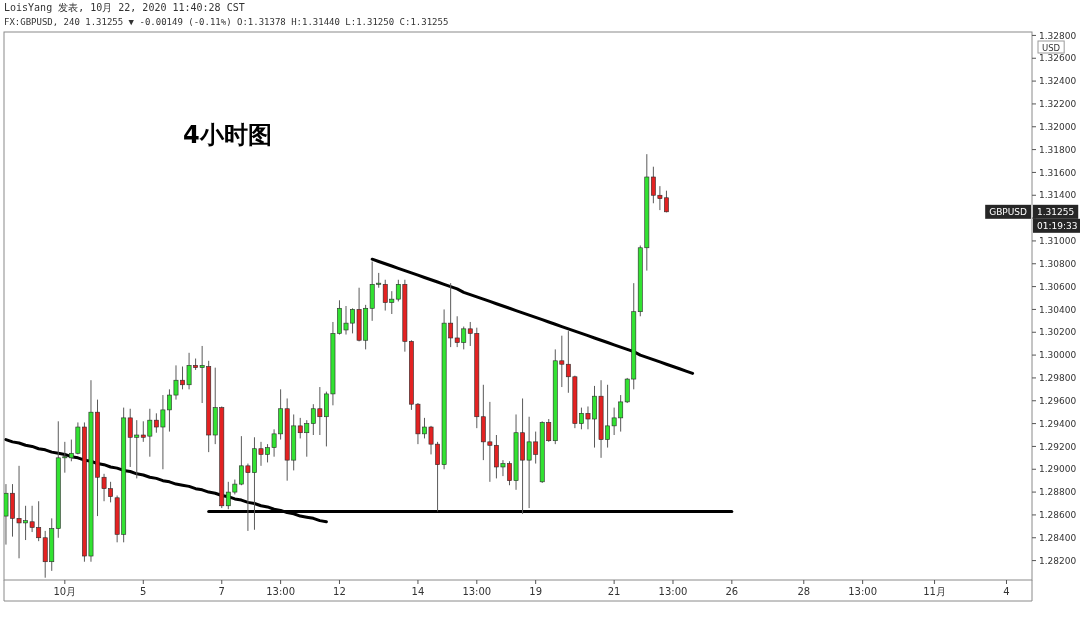 This screenshot has height=627, width=1080. I want to click on subtitle: FX:GBPUSD, 240 1.31255 ▼ -0.00149 (-0.11%) O:1.31378 H:1.31440 L:1.31250 C:1.31255, so click(226, 22).